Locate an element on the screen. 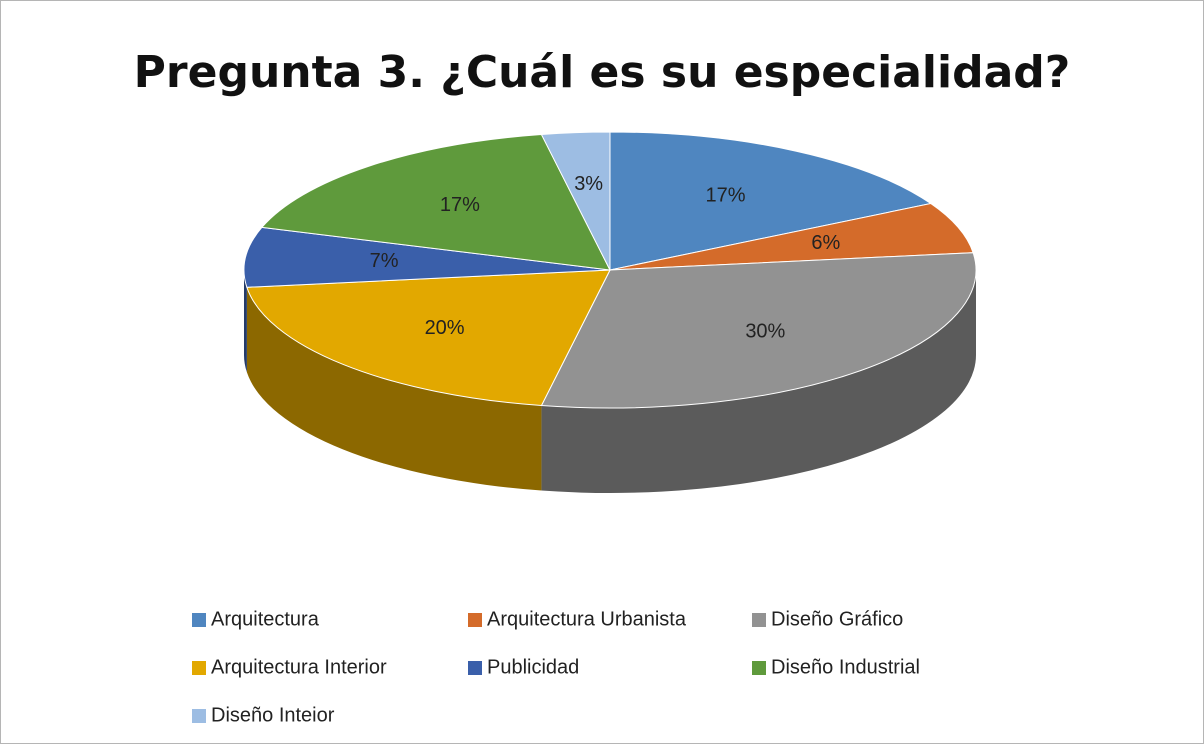 The image size is (1204, 744). value-label: 30% is located at coordinates (765, 332).